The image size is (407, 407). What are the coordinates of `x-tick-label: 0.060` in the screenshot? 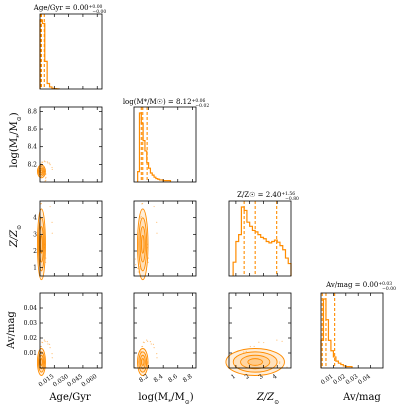 It's located at (89, 381).